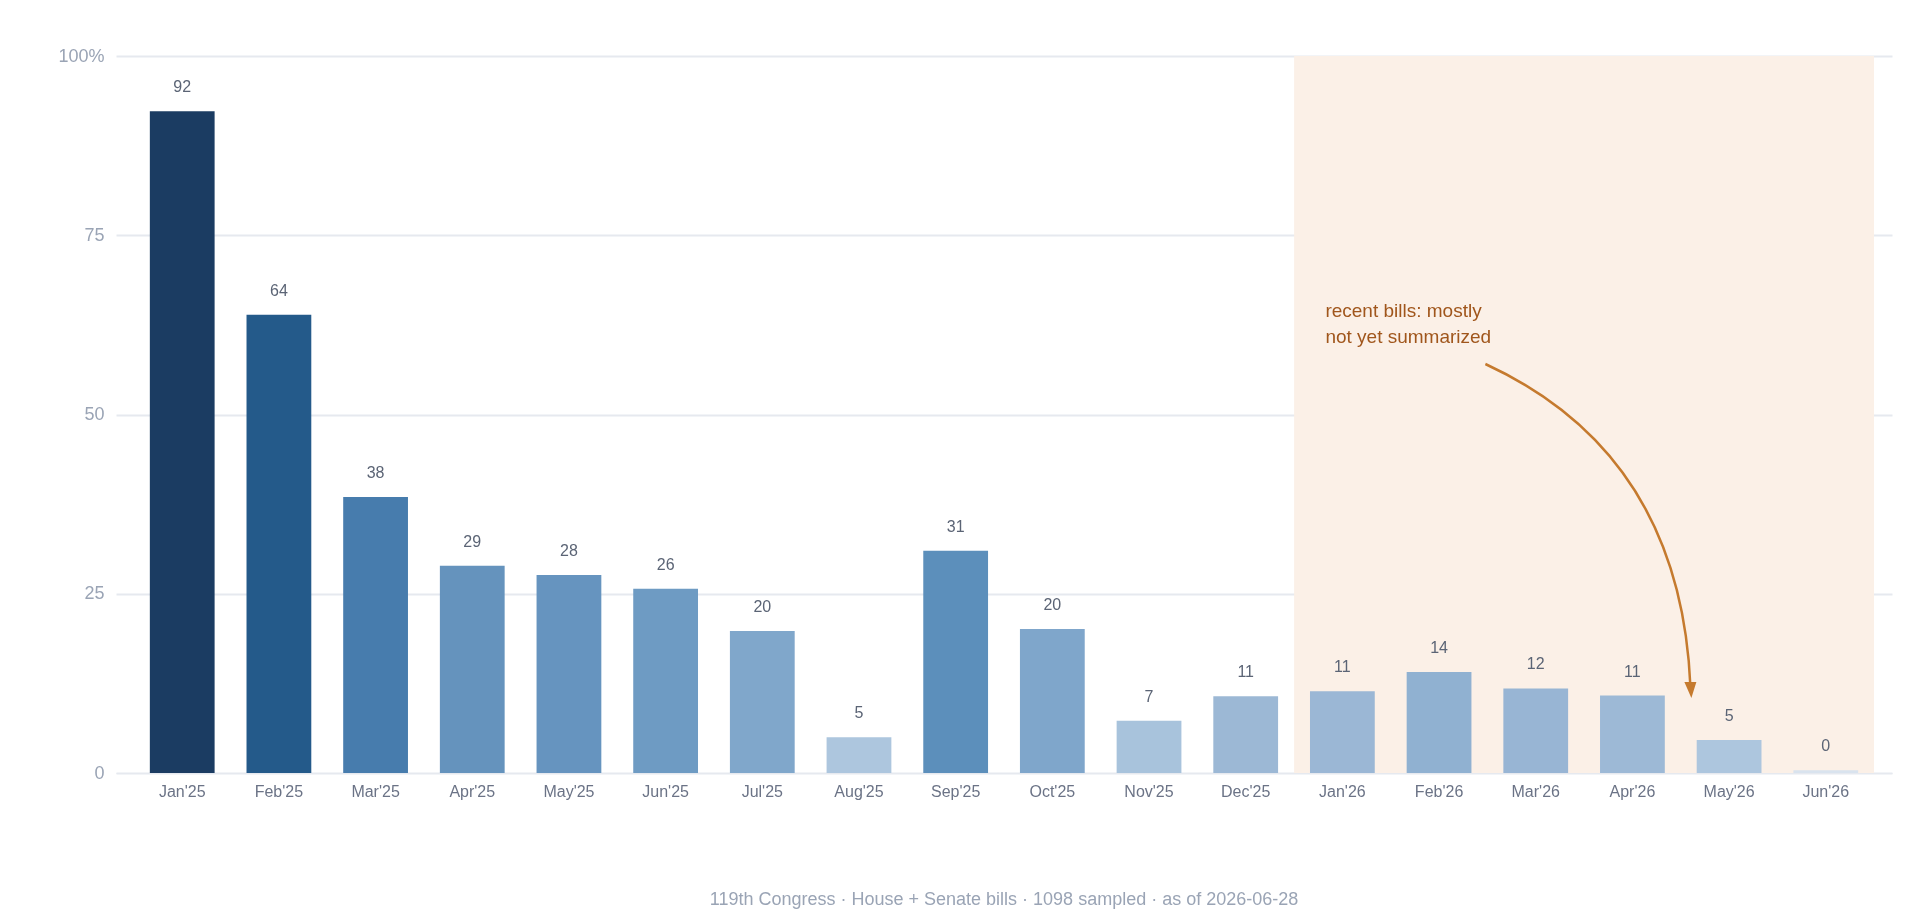 Image resolution: width=1920 pixels, height=919 pixels. Describe the element at coordinates (1535, 664) in the screenshot. I see `data-label: 12` at that location.